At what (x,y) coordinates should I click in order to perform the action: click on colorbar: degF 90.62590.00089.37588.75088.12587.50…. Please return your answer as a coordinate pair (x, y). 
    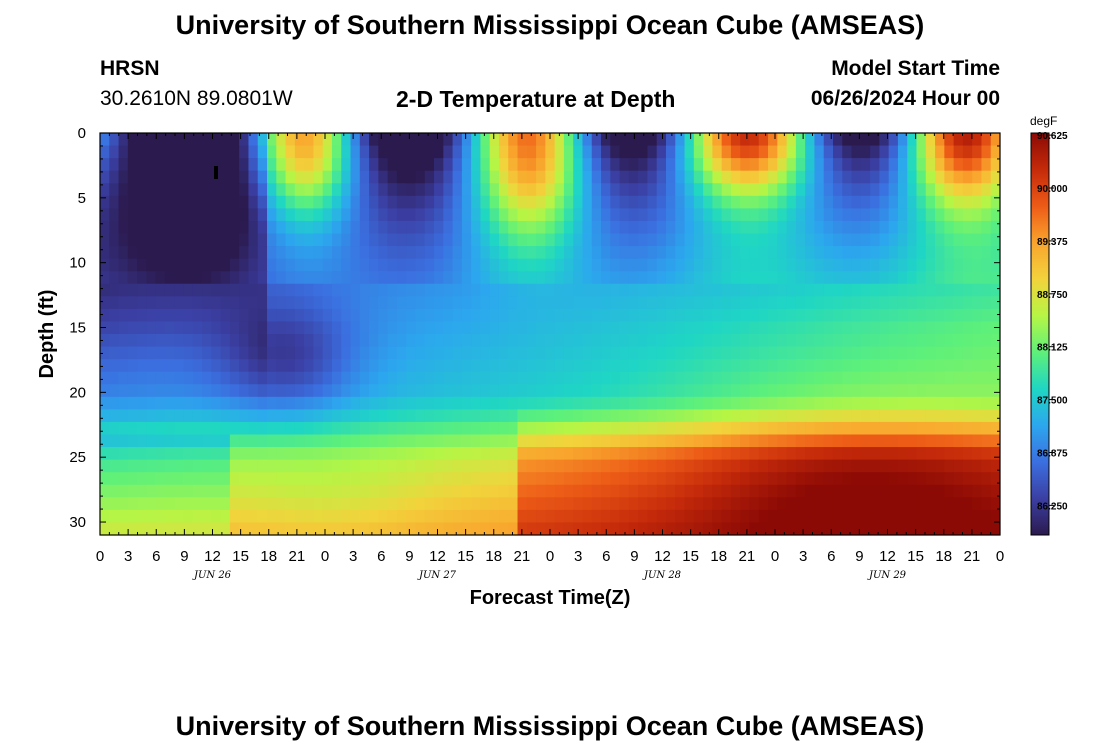
    Looking at the image, I should click on (1049, 325).